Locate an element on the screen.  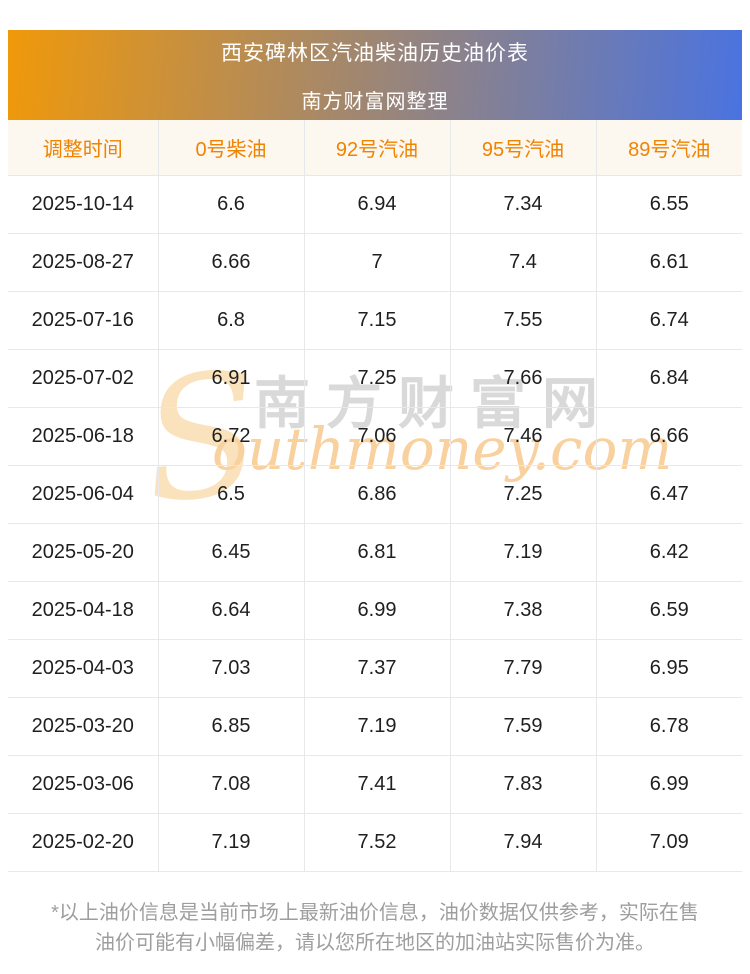
table-header: 调整时间 0号柴油 92号汽油 95号汽油 89号汽油 is located at coordinates (375, 148).